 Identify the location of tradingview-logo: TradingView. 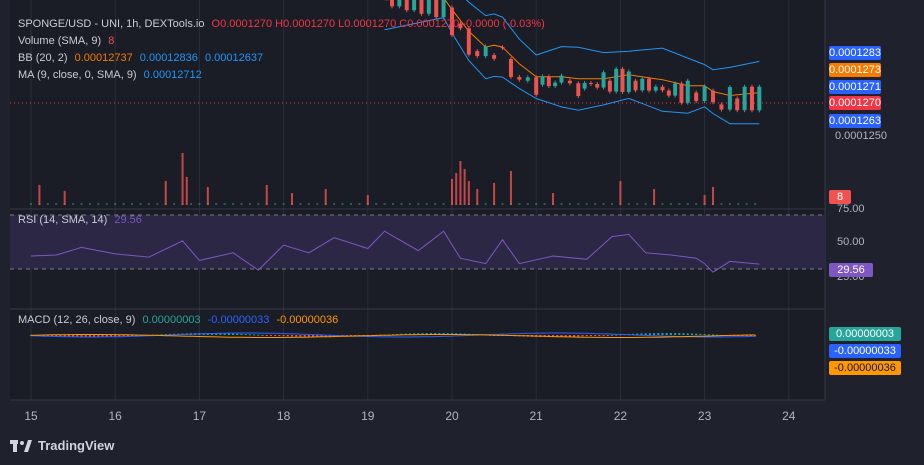
(62, 445).